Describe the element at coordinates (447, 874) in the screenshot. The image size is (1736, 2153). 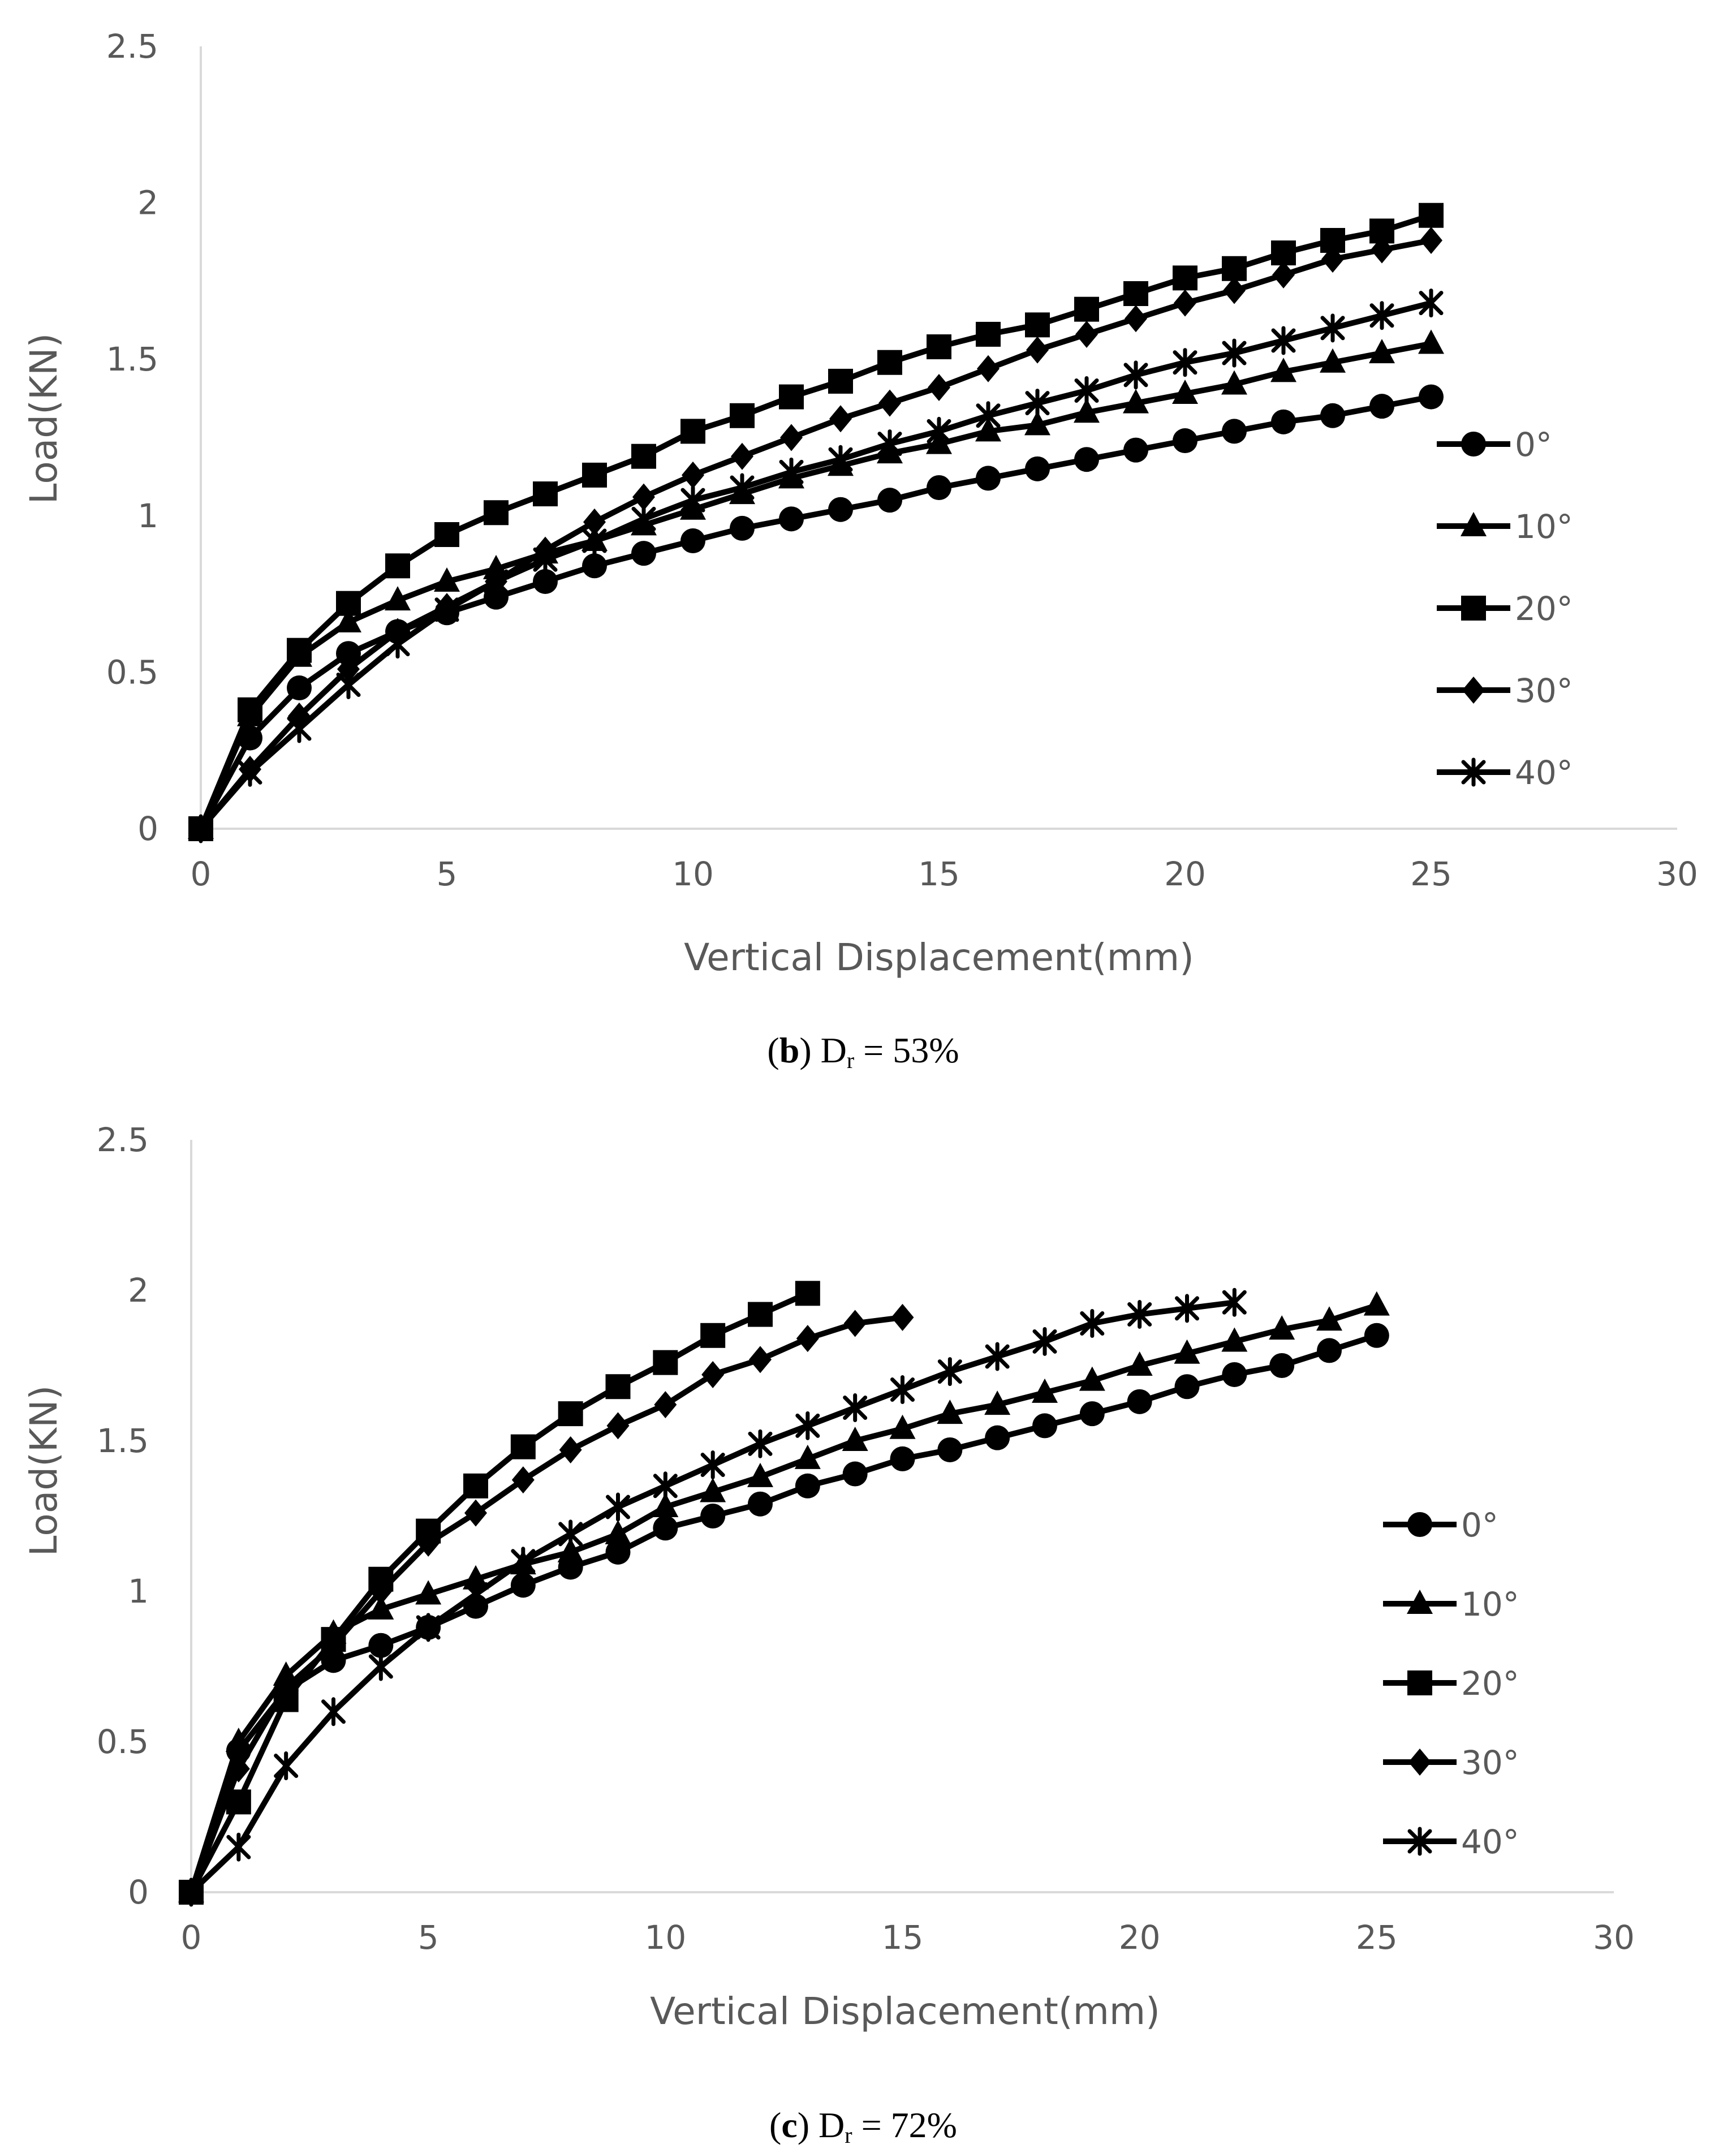
I see `x-tick-label: 5` at that location.